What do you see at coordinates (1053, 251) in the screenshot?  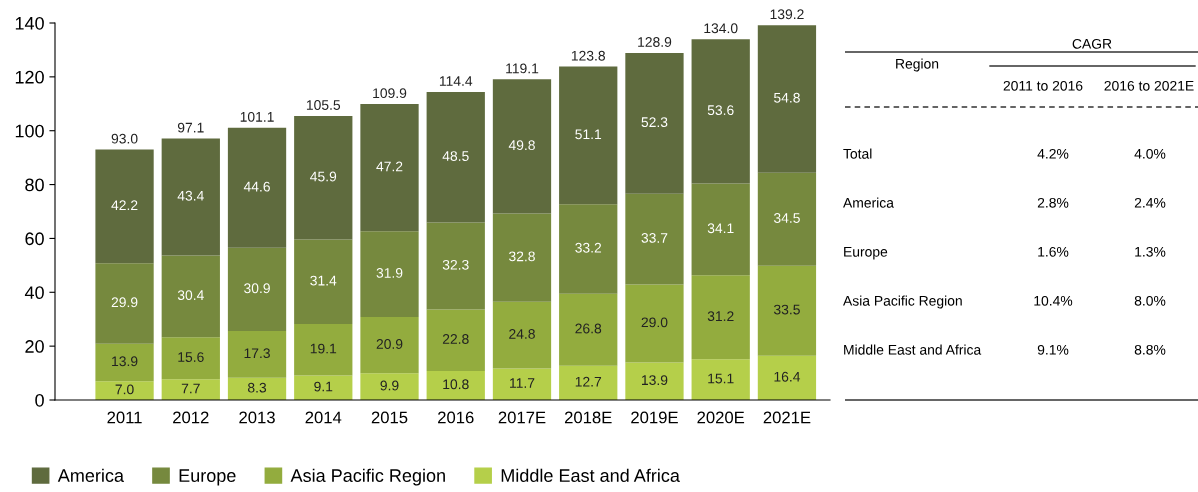 I see `text: 1.6%` at bounding box center [1053, 251].